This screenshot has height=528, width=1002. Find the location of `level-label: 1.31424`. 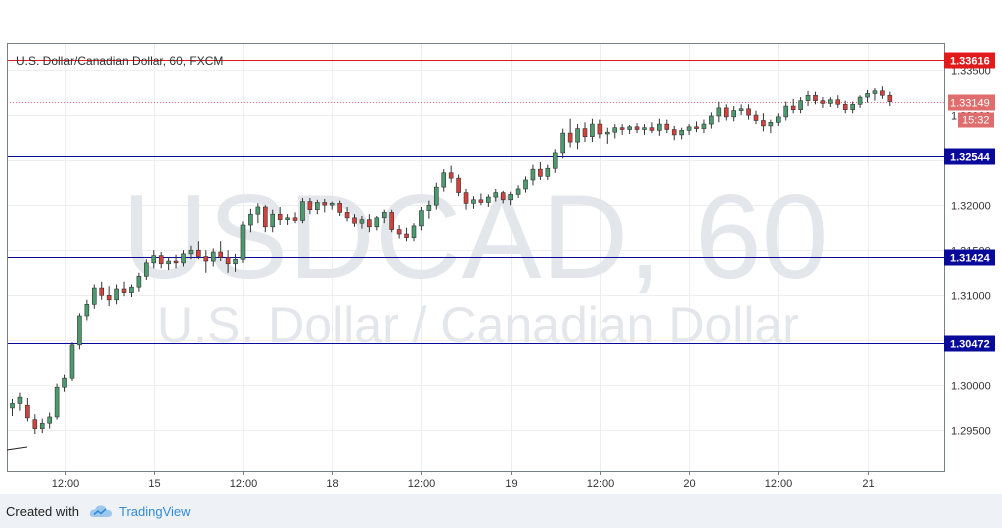

level-label: 1.31424 is located at coordinates (970, 259).